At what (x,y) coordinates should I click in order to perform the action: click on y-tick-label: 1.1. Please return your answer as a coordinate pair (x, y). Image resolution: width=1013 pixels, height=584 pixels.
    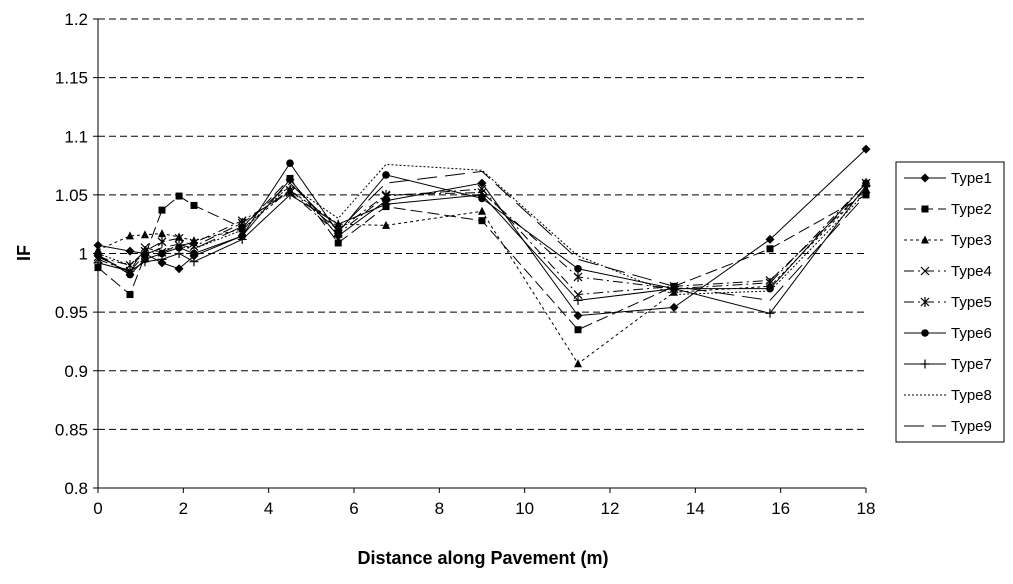
    Looking at the image, I should click on (76, 136).